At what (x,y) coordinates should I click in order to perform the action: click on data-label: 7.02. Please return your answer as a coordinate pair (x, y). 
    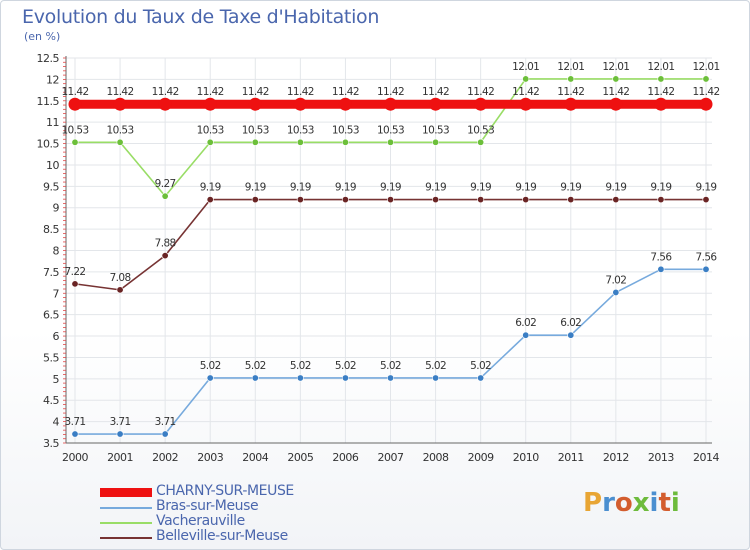
    Looking at the image, I should click on (615, 280).